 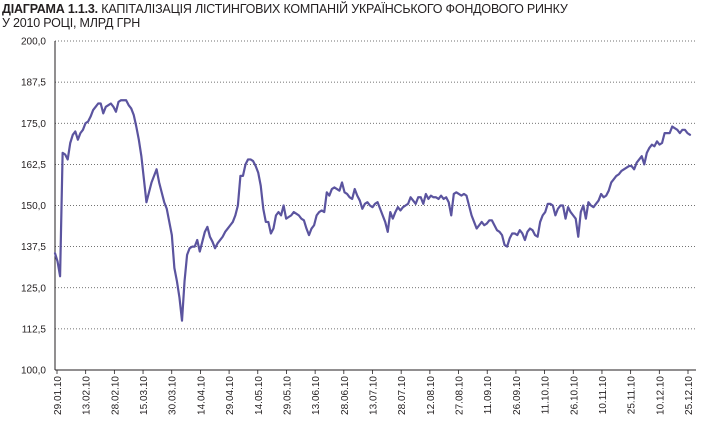 I want to click on y-tick-label: 162,5, so click(x=33, y=165).